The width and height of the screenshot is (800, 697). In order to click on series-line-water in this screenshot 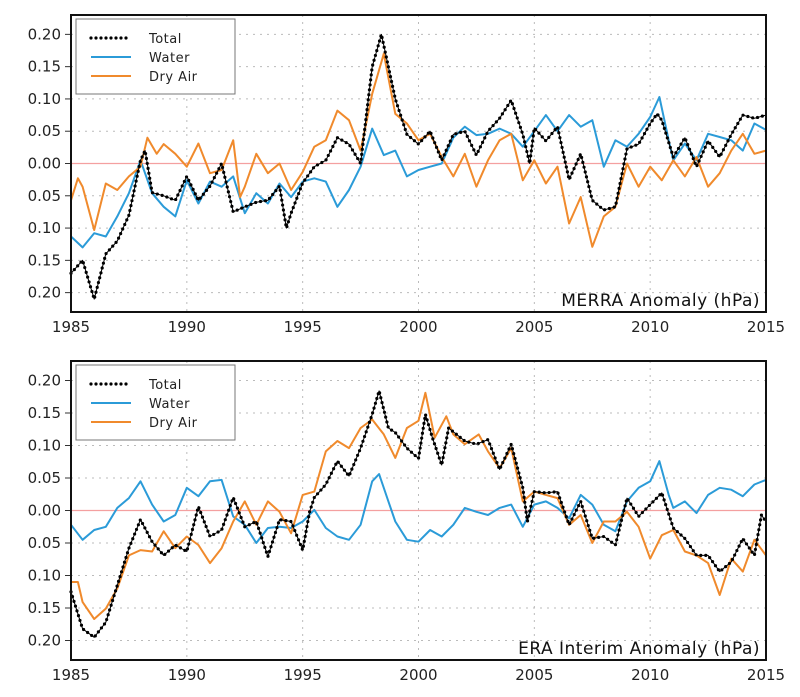, I will do `click(418, 502)`.